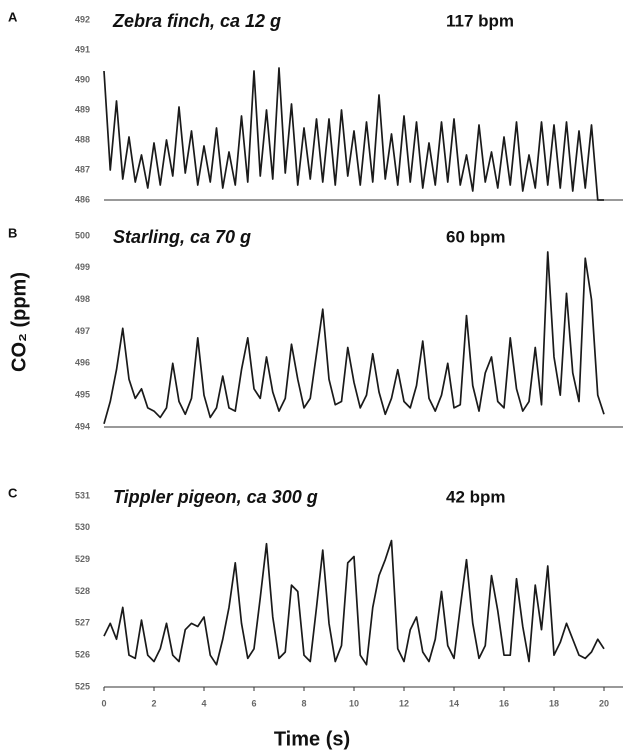 This screenshot has width=625, height=755. Describe the element at coordinates (12, 232) in the screenshot. I see `panel-label: B` at that location.